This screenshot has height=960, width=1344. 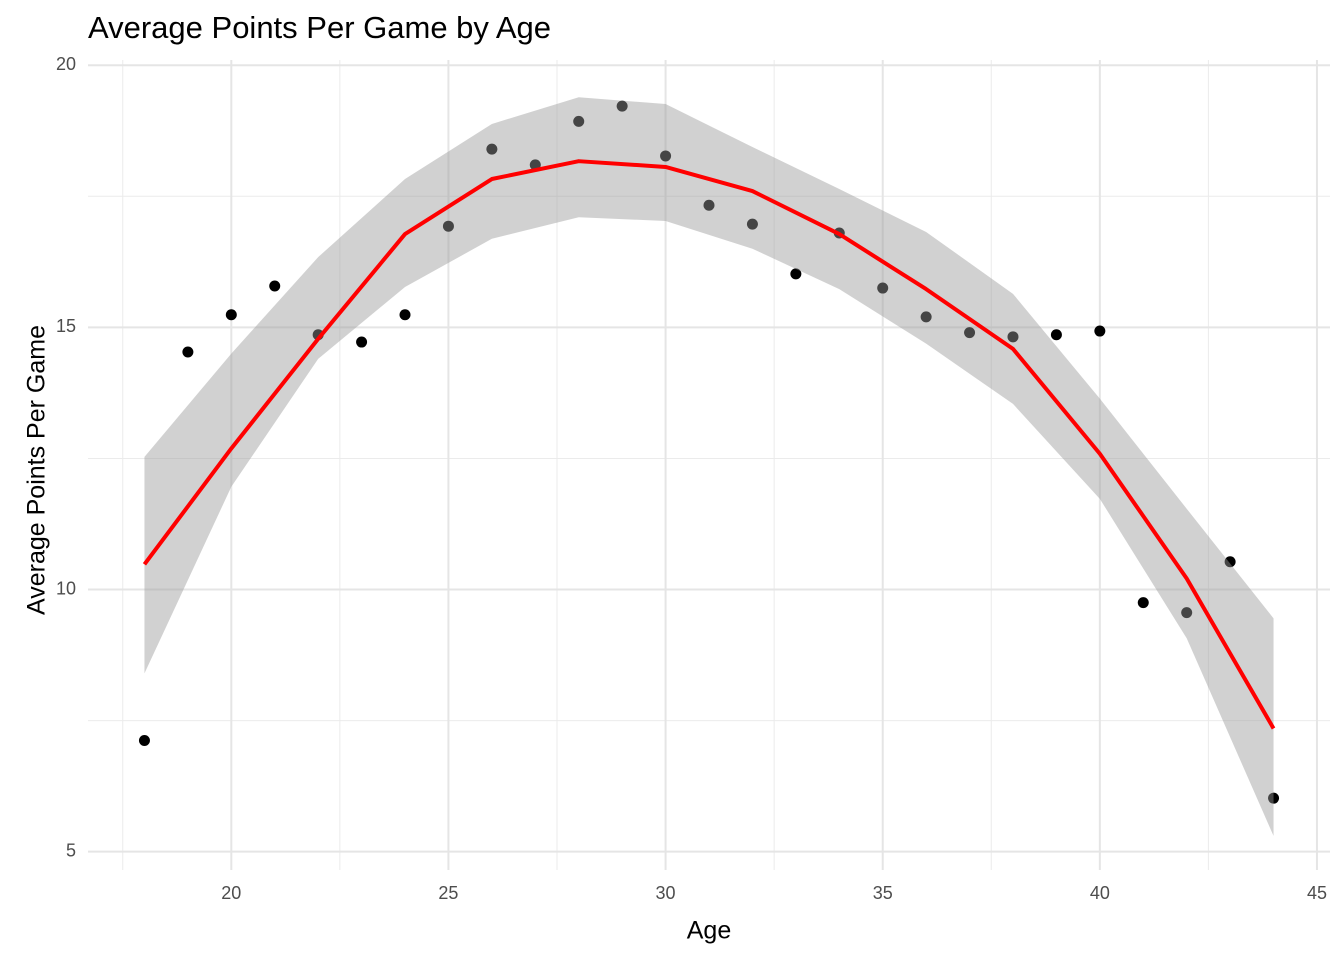 What do you see at coordinates (448, 893) in the screenshot?
I see `x-tick-label: 25` at bounding box center [448, 893].